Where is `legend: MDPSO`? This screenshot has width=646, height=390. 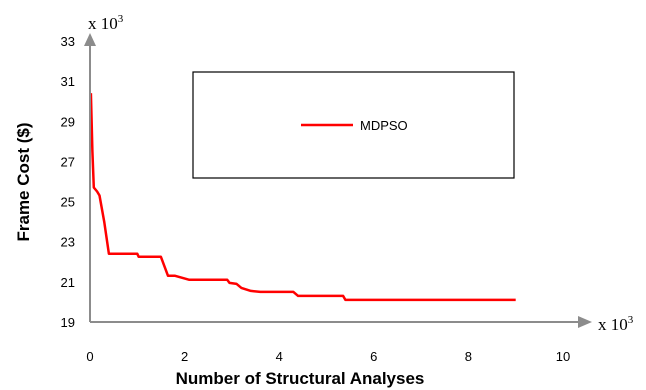
legend: MDPSO is located at coordinates (353, 125).